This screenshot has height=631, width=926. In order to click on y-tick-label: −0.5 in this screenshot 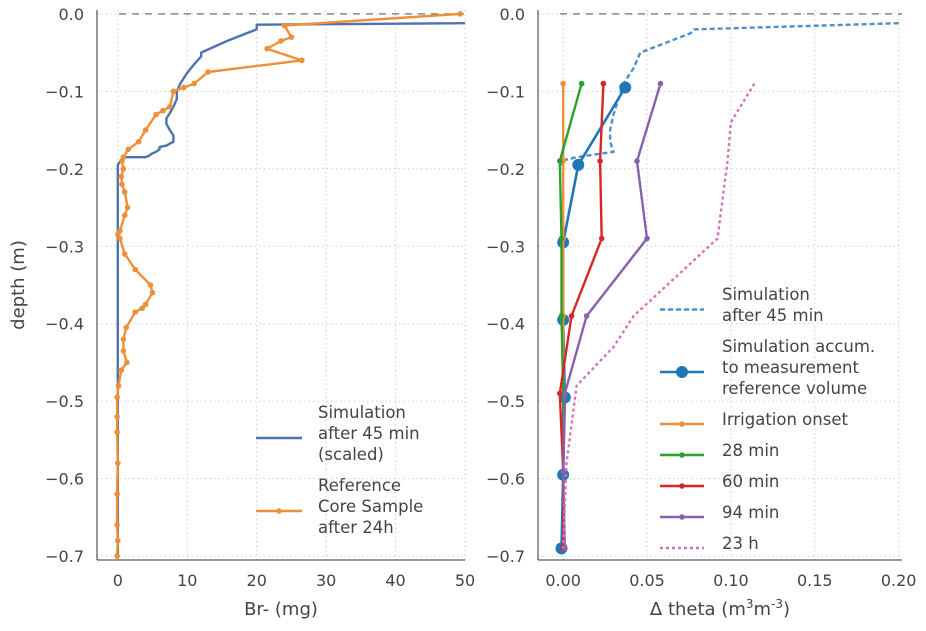, I will do `click(64, 401)`.